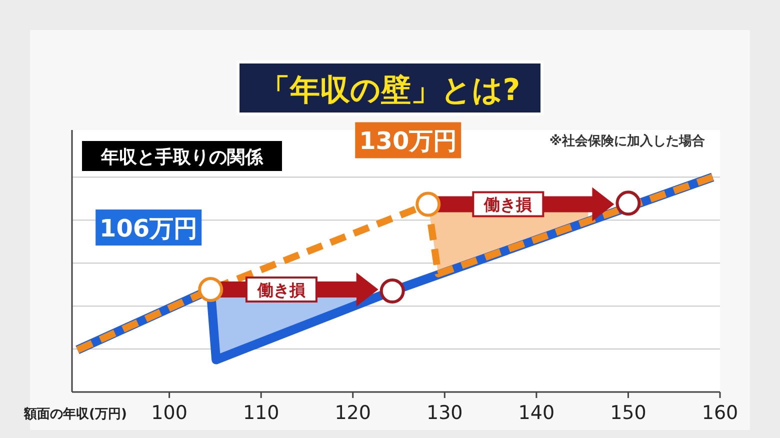 The image size is (780, 438). What do you see at coordinates (444, 413) in the screenshot?
I see `x-tick-label: 130` at bounding box center [444, 413].